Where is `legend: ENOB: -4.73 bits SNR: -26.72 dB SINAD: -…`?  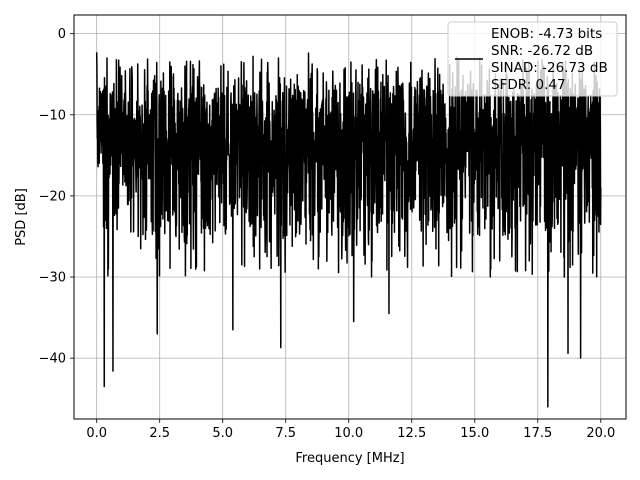
legend: ENOB: -4.73 bits SNR: -26.72 dB SINAD: -… is located at coordinates (532, 59).